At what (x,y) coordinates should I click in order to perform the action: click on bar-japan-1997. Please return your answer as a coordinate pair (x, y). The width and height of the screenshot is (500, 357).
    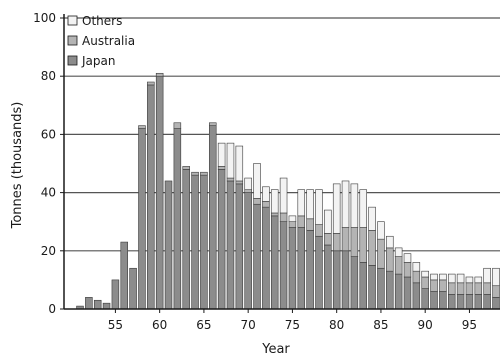
    Looking at the image, I should click on (487, 302).